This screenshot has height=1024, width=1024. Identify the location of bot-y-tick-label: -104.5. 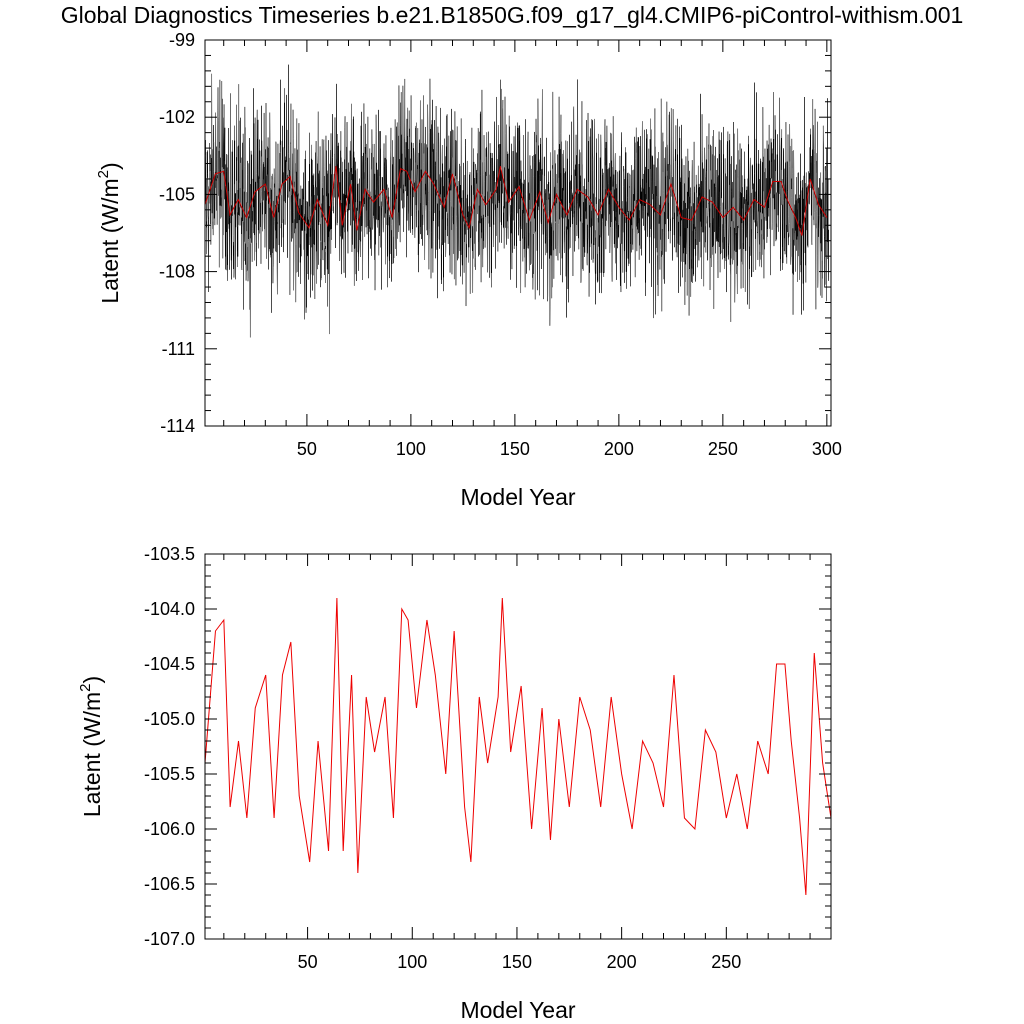
(169, 664).